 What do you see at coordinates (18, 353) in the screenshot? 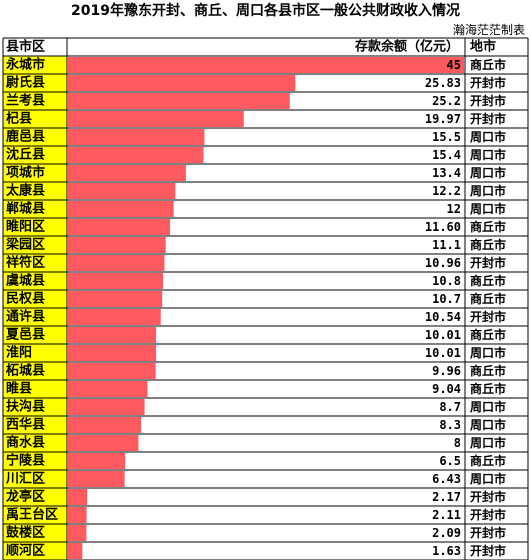
I see `county-label: 淮阳` at bounding box center [18, 353].